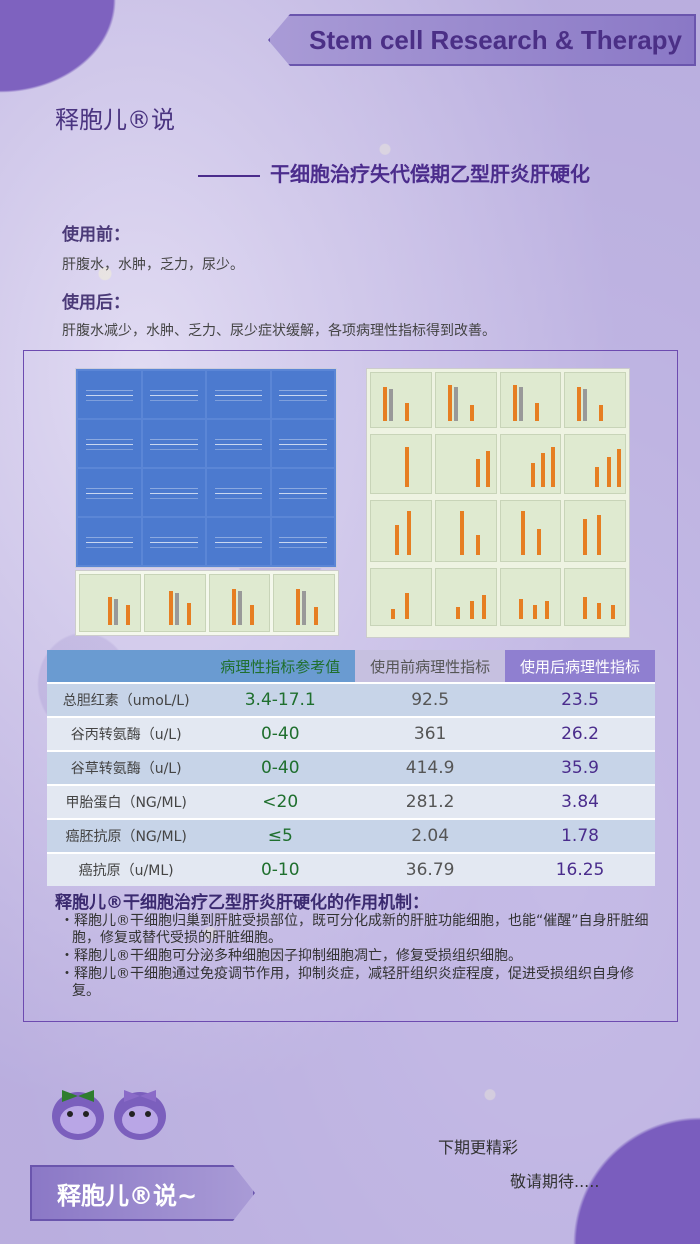 Image resolution: width=700 pixels, height=1244 pixels. What do you see at coordinates (127, 1195) in the screenshot?
I see `footer-banner-text: 释胞儿®说~` at bounding box center [127, 1195].